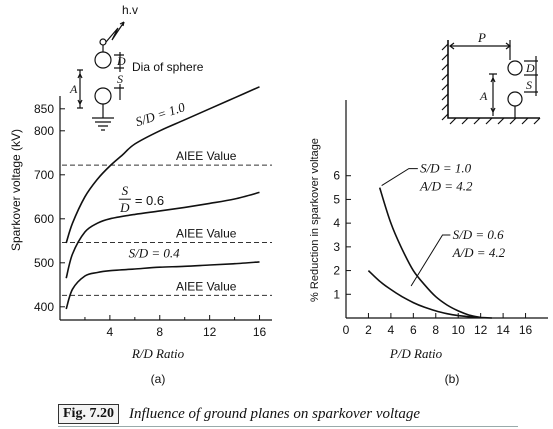 The height and width of the screenshot is (429, 553). I want to click on panel-b-label: (b), so click(452, 379).